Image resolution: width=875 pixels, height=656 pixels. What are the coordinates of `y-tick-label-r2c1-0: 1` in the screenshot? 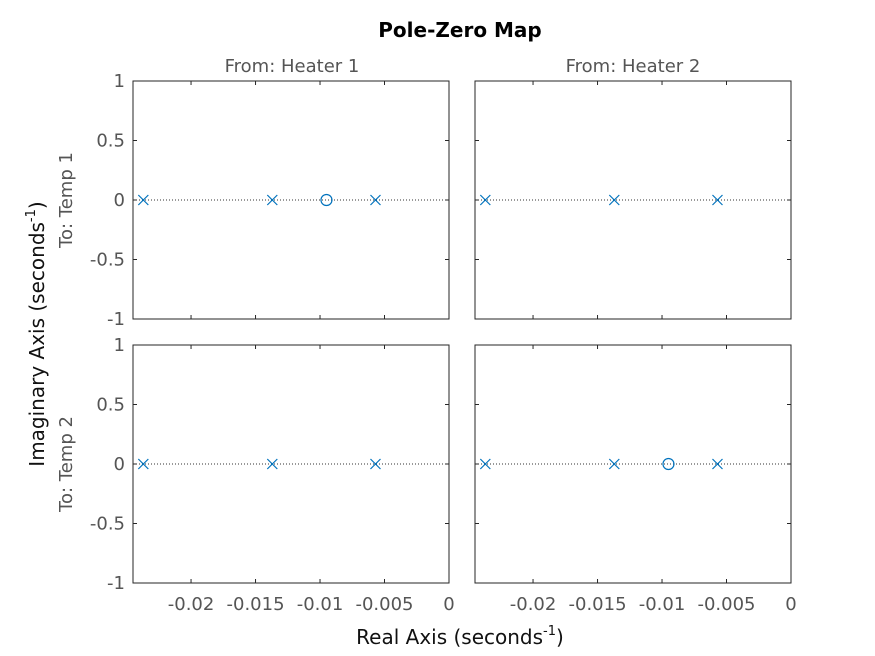 It's located at (119, 345).